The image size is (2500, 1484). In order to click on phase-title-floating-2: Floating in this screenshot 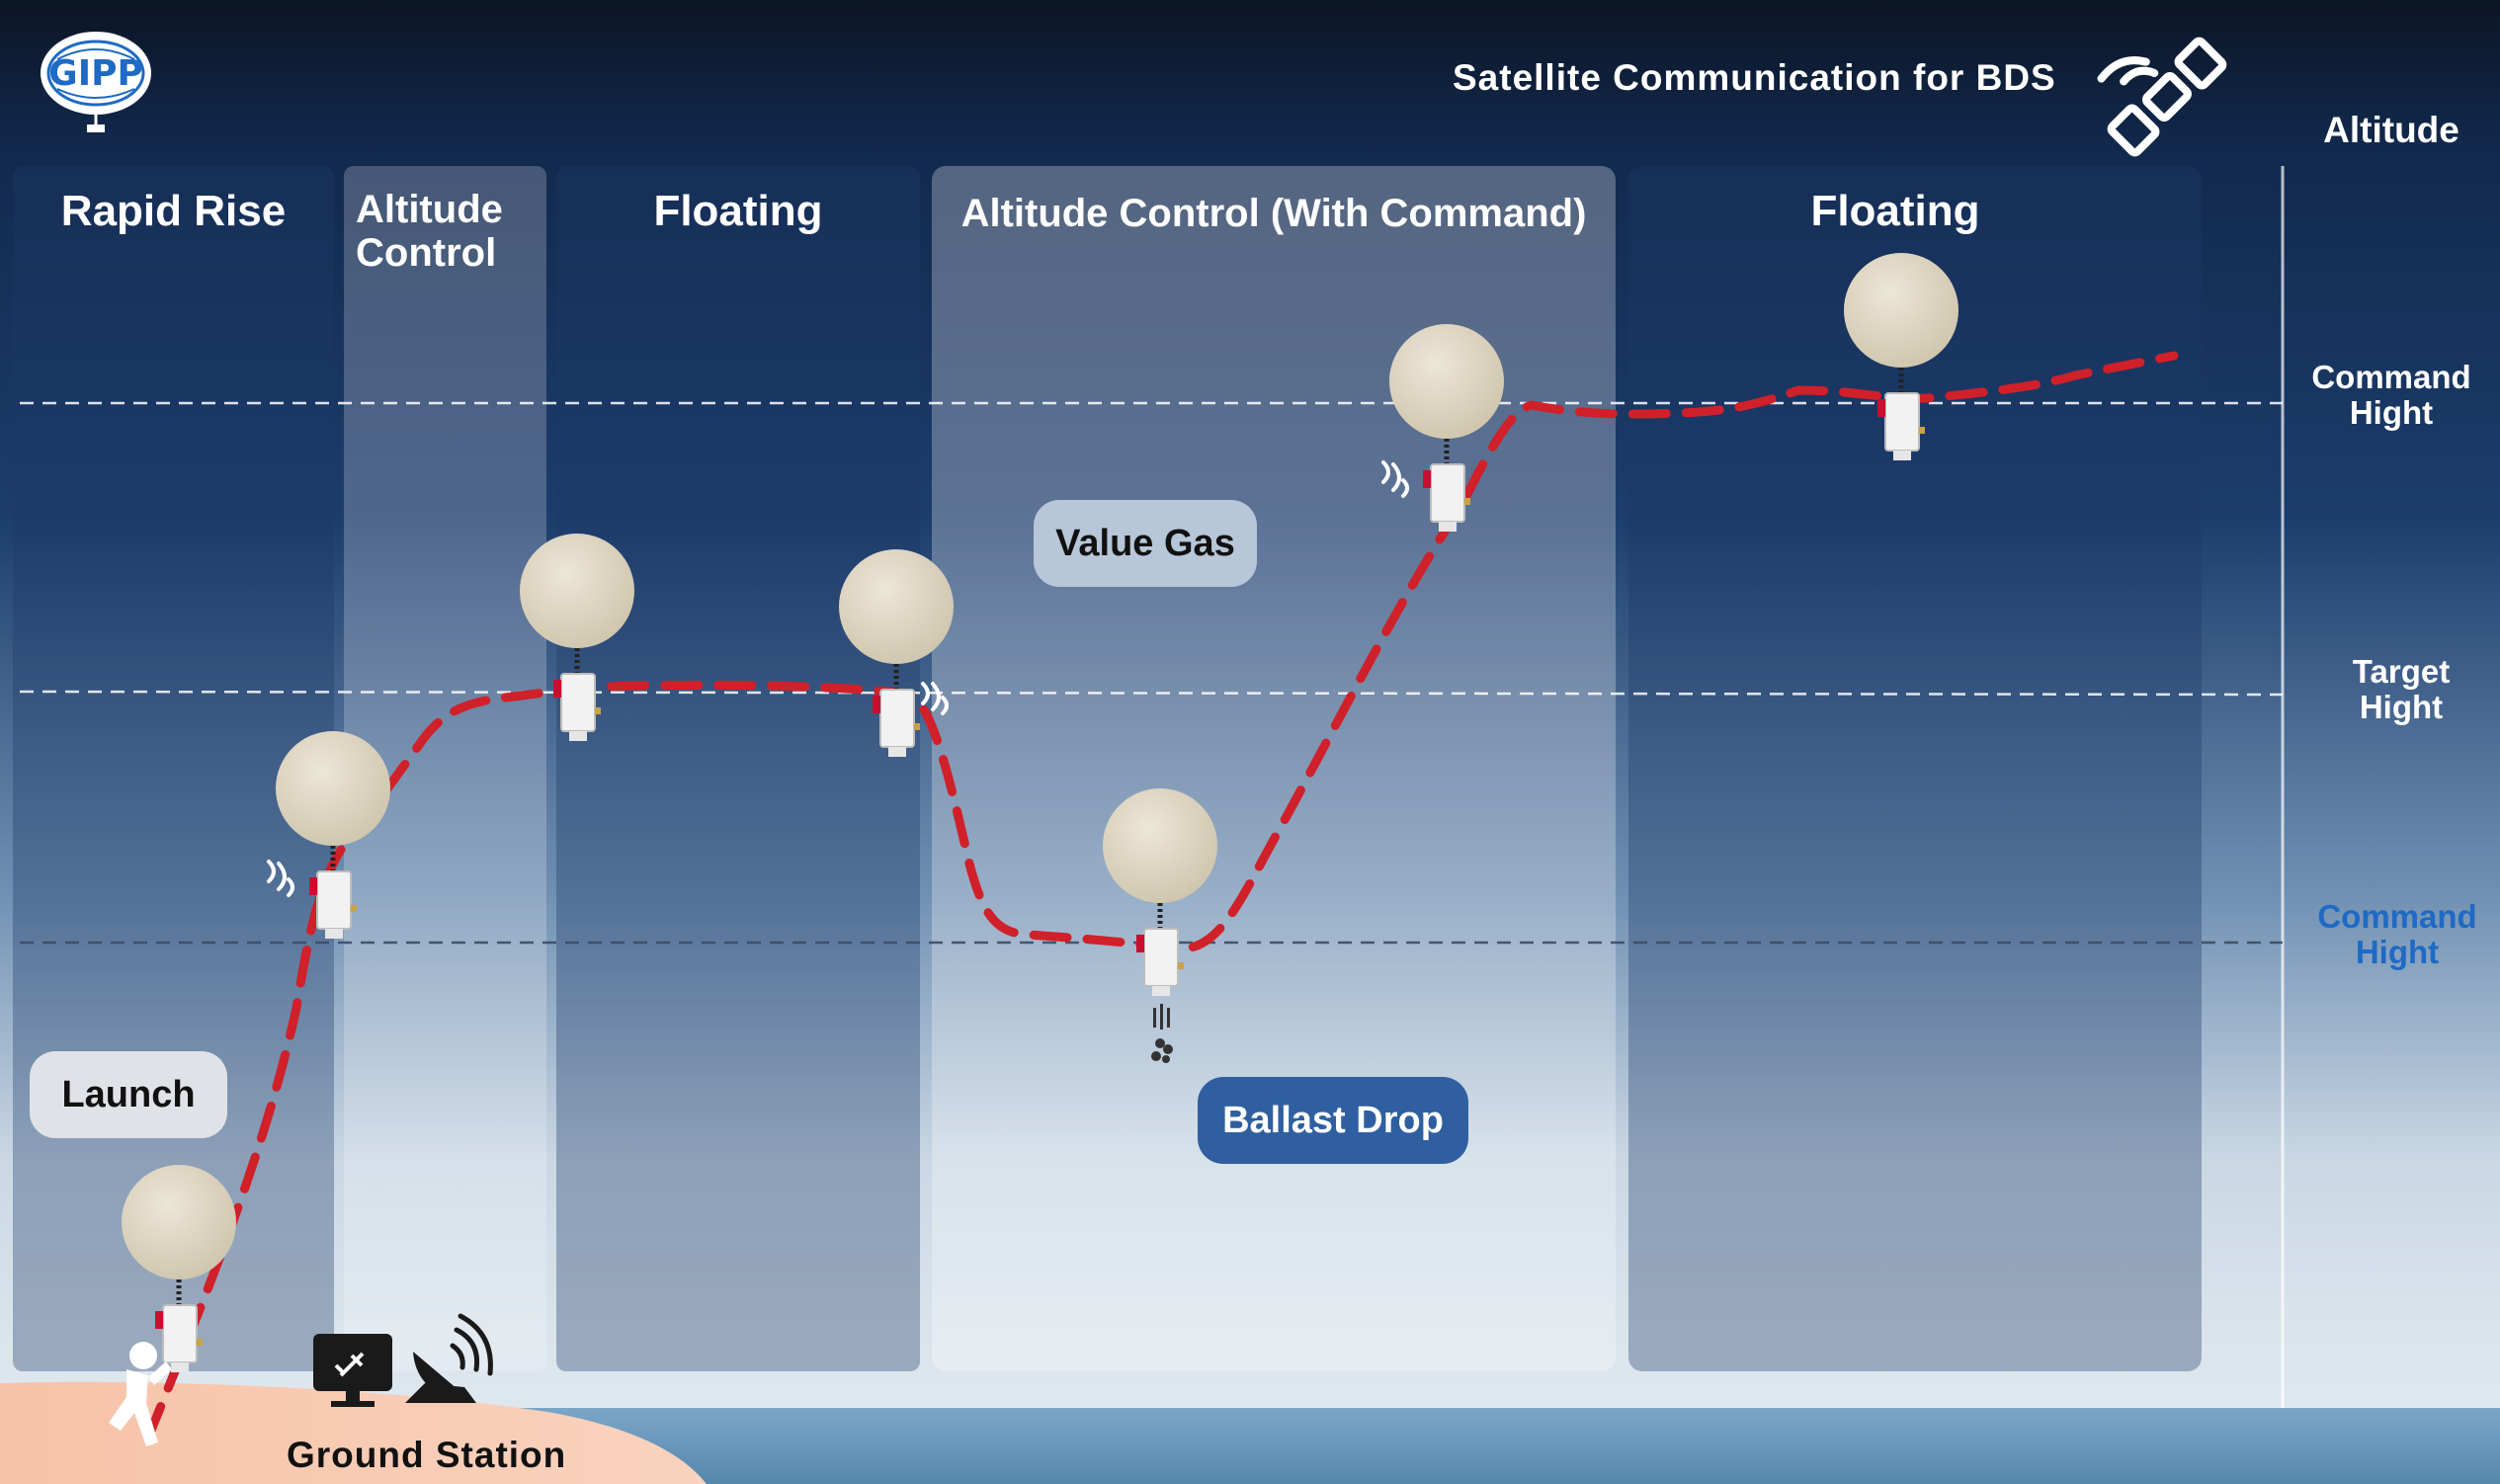, I will do `click(1895, 211)`.